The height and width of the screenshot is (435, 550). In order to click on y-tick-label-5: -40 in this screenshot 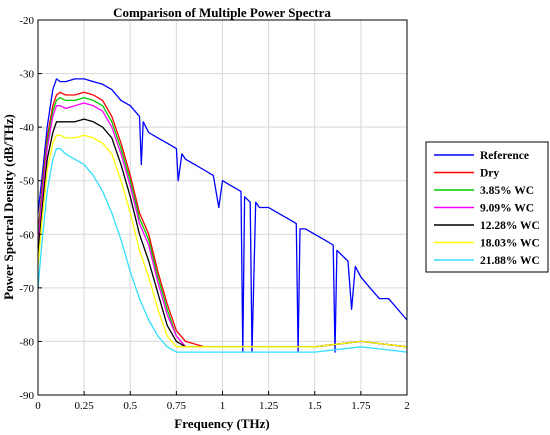, I will do `click(26, 128)`.